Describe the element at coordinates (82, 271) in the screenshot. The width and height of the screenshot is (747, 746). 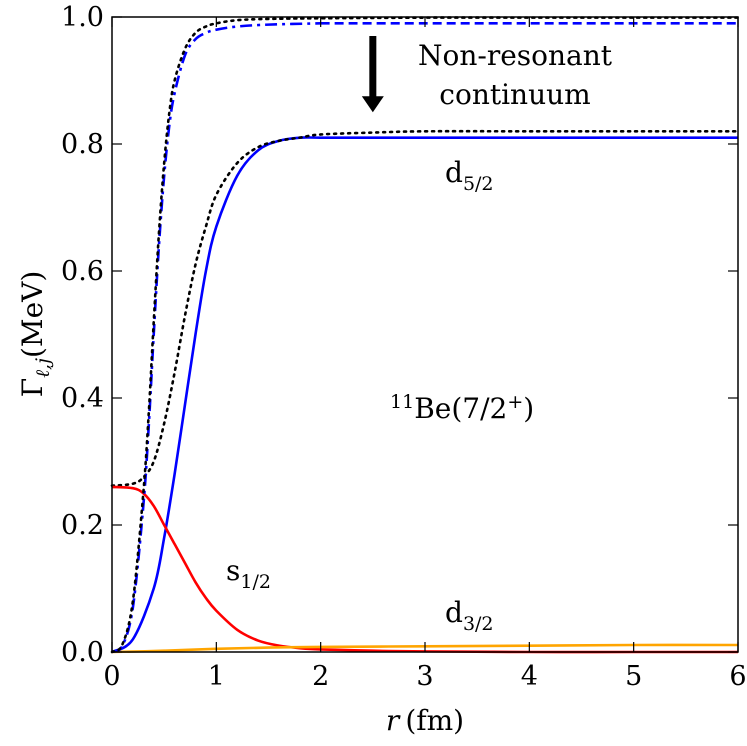
I see `y-tick-label: 0.6` at that location.